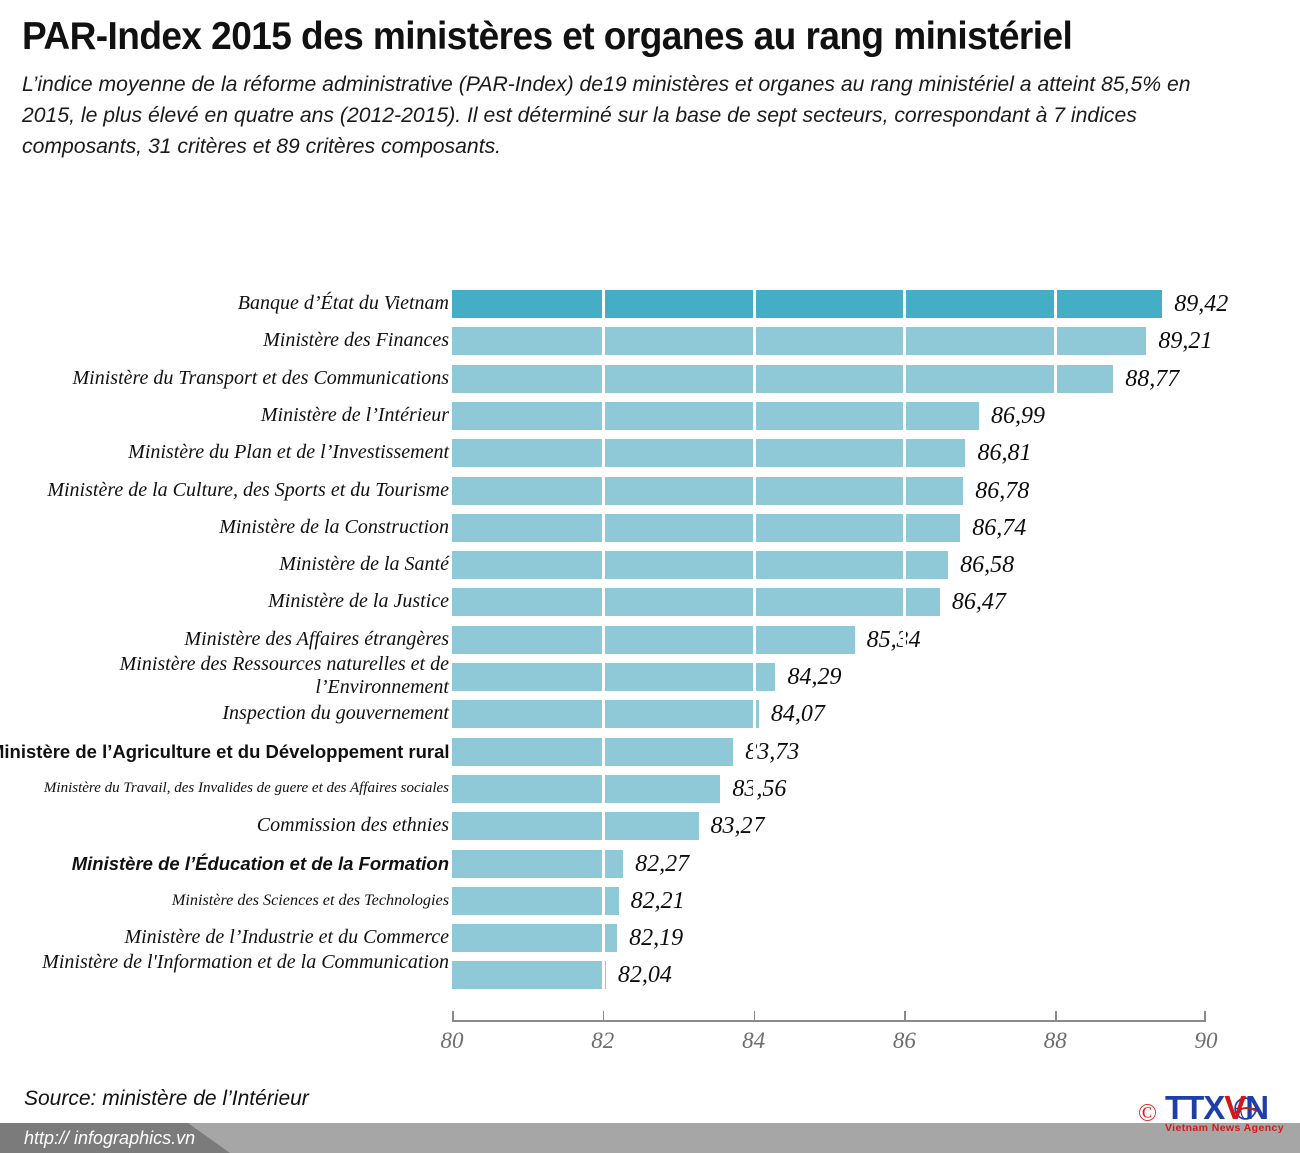 This screenshot has width=1300, height=1153. I want to click on bar-value-label: 84,07, so click(797, 714).